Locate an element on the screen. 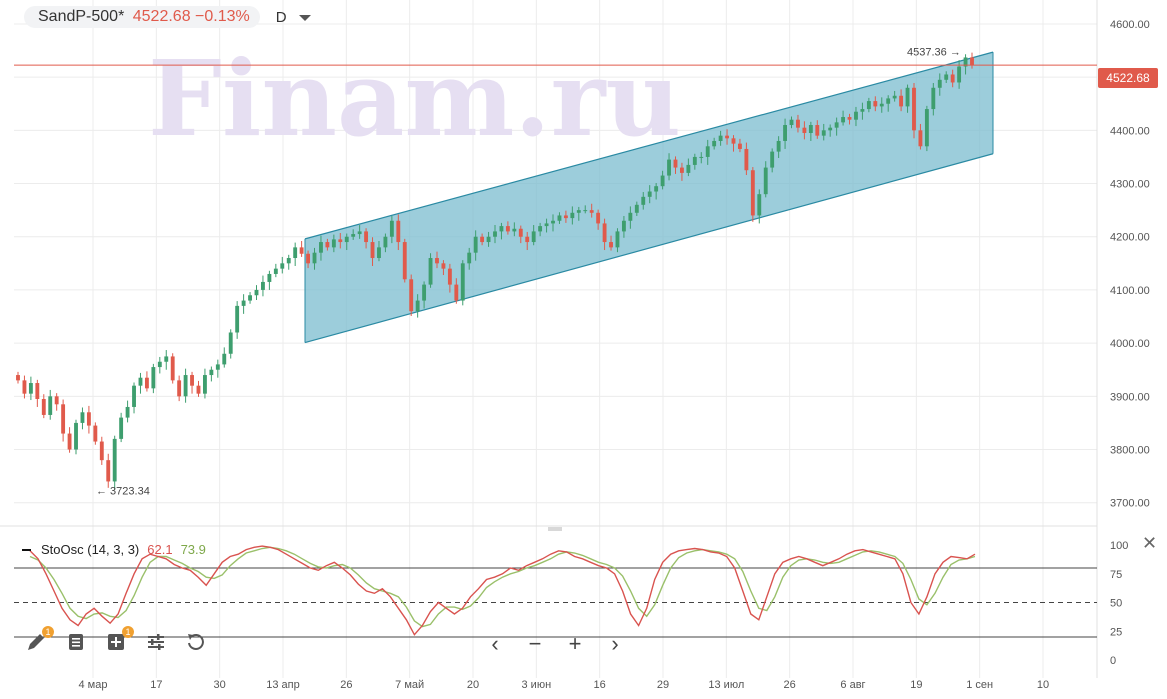 The width and height of the screenshot is (1167, 699). legend-line-icon is located at coordinates (26, 549).